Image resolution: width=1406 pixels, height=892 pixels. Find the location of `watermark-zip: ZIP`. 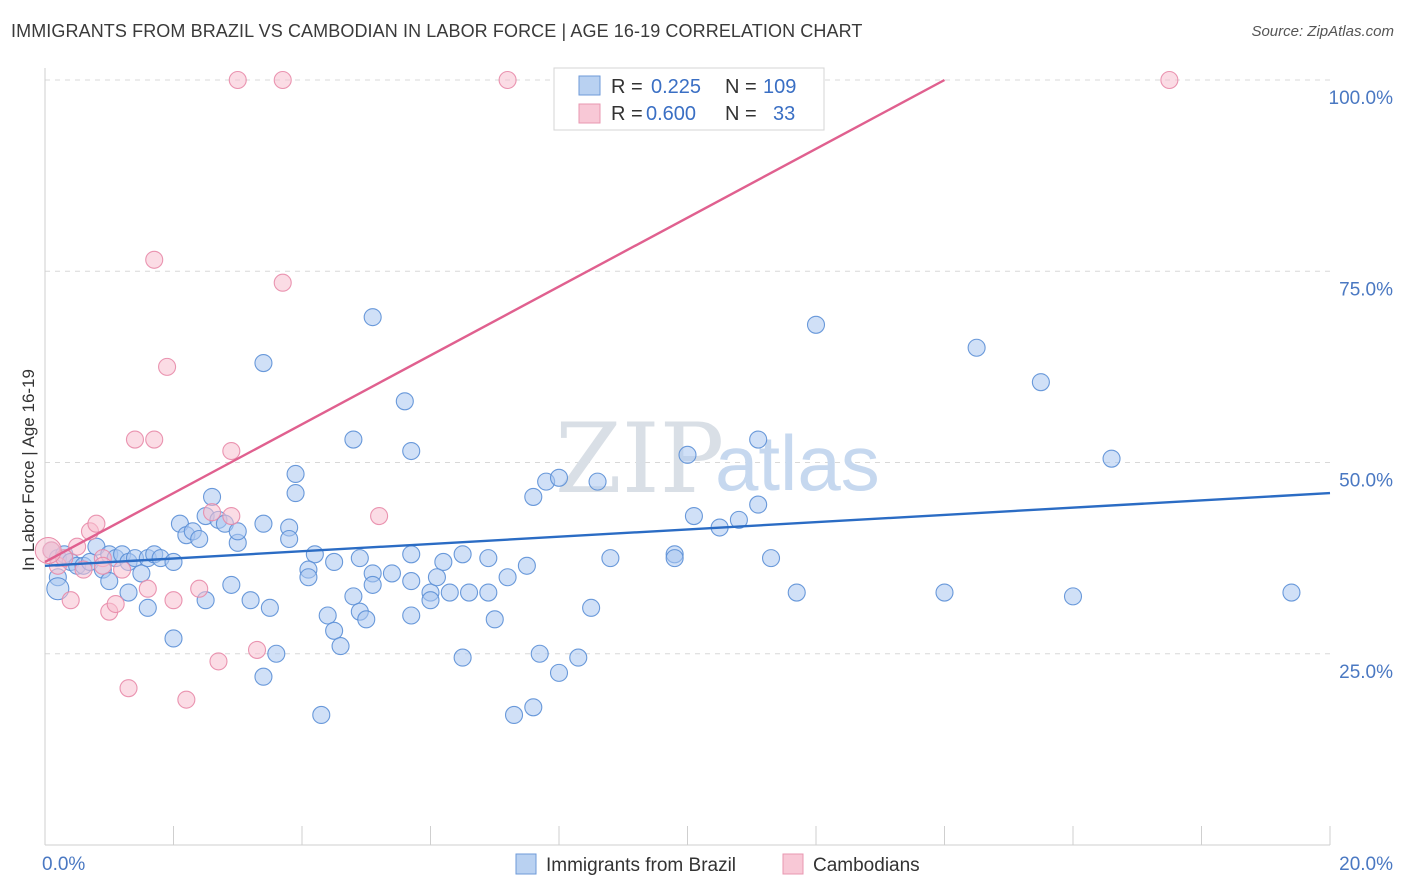

watermark-zip: ZIP is located at coordinates (639, 459).